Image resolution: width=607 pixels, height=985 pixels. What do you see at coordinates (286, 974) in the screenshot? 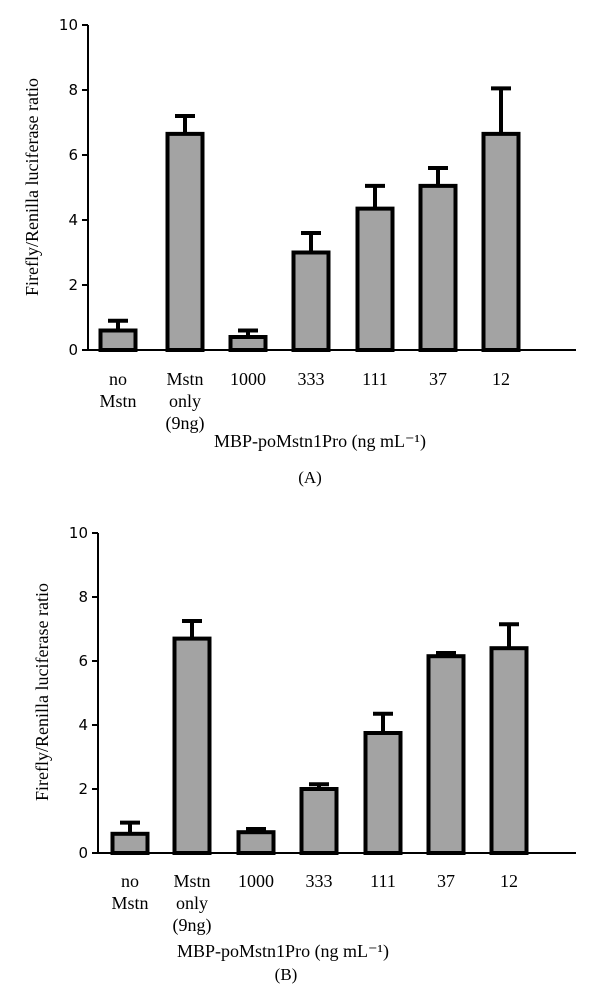
I see `panel-label: (B)` at bounding box center [286, 974].